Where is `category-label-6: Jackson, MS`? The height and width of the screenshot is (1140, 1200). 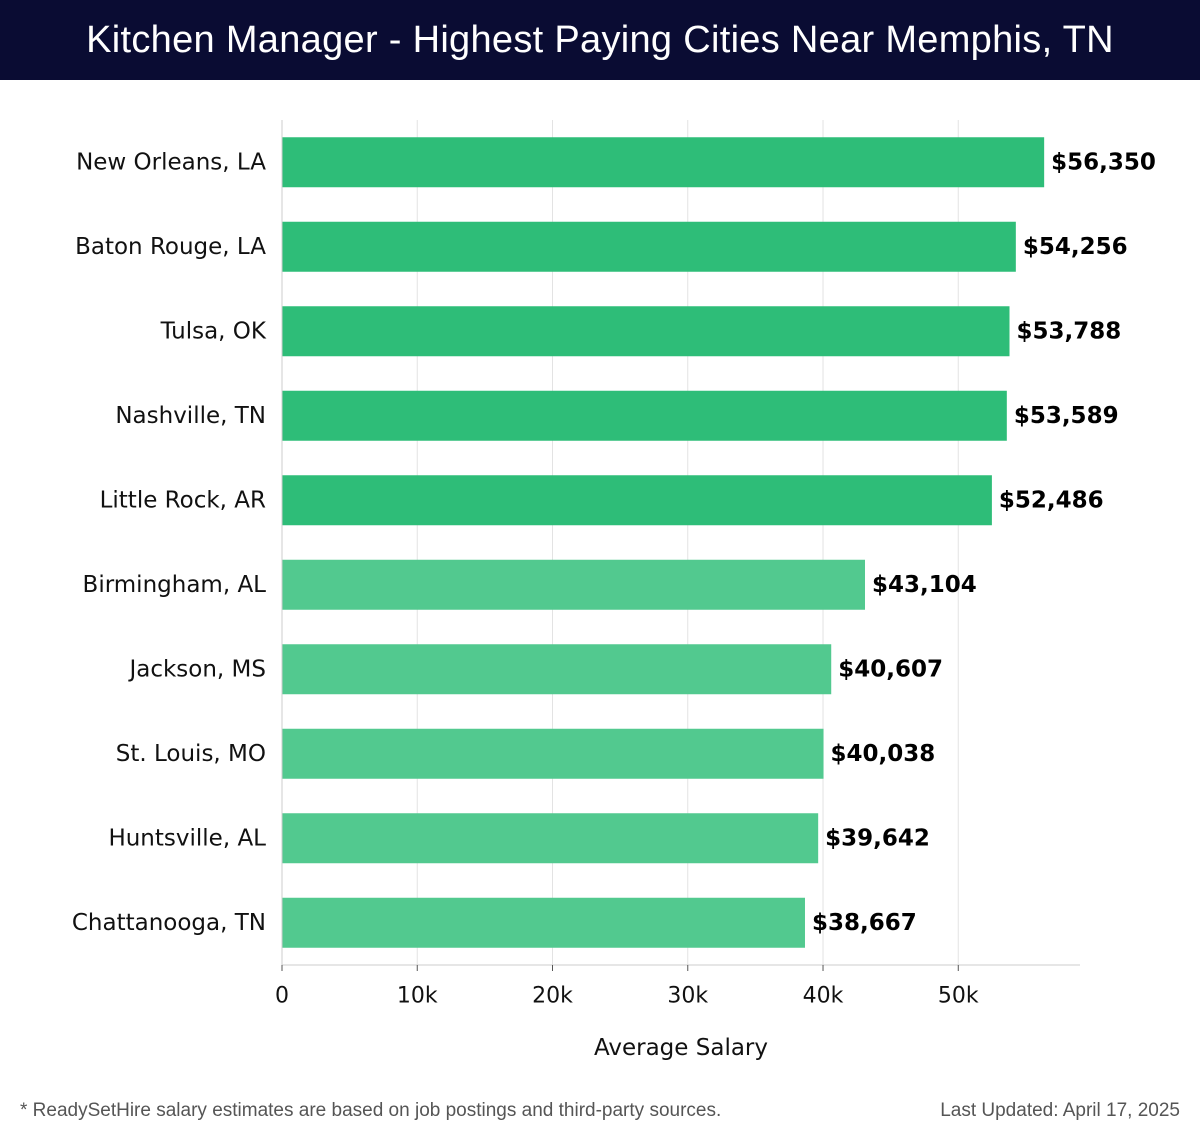
category-label-6: Jackson, MS is located at coordinates (196, 669).